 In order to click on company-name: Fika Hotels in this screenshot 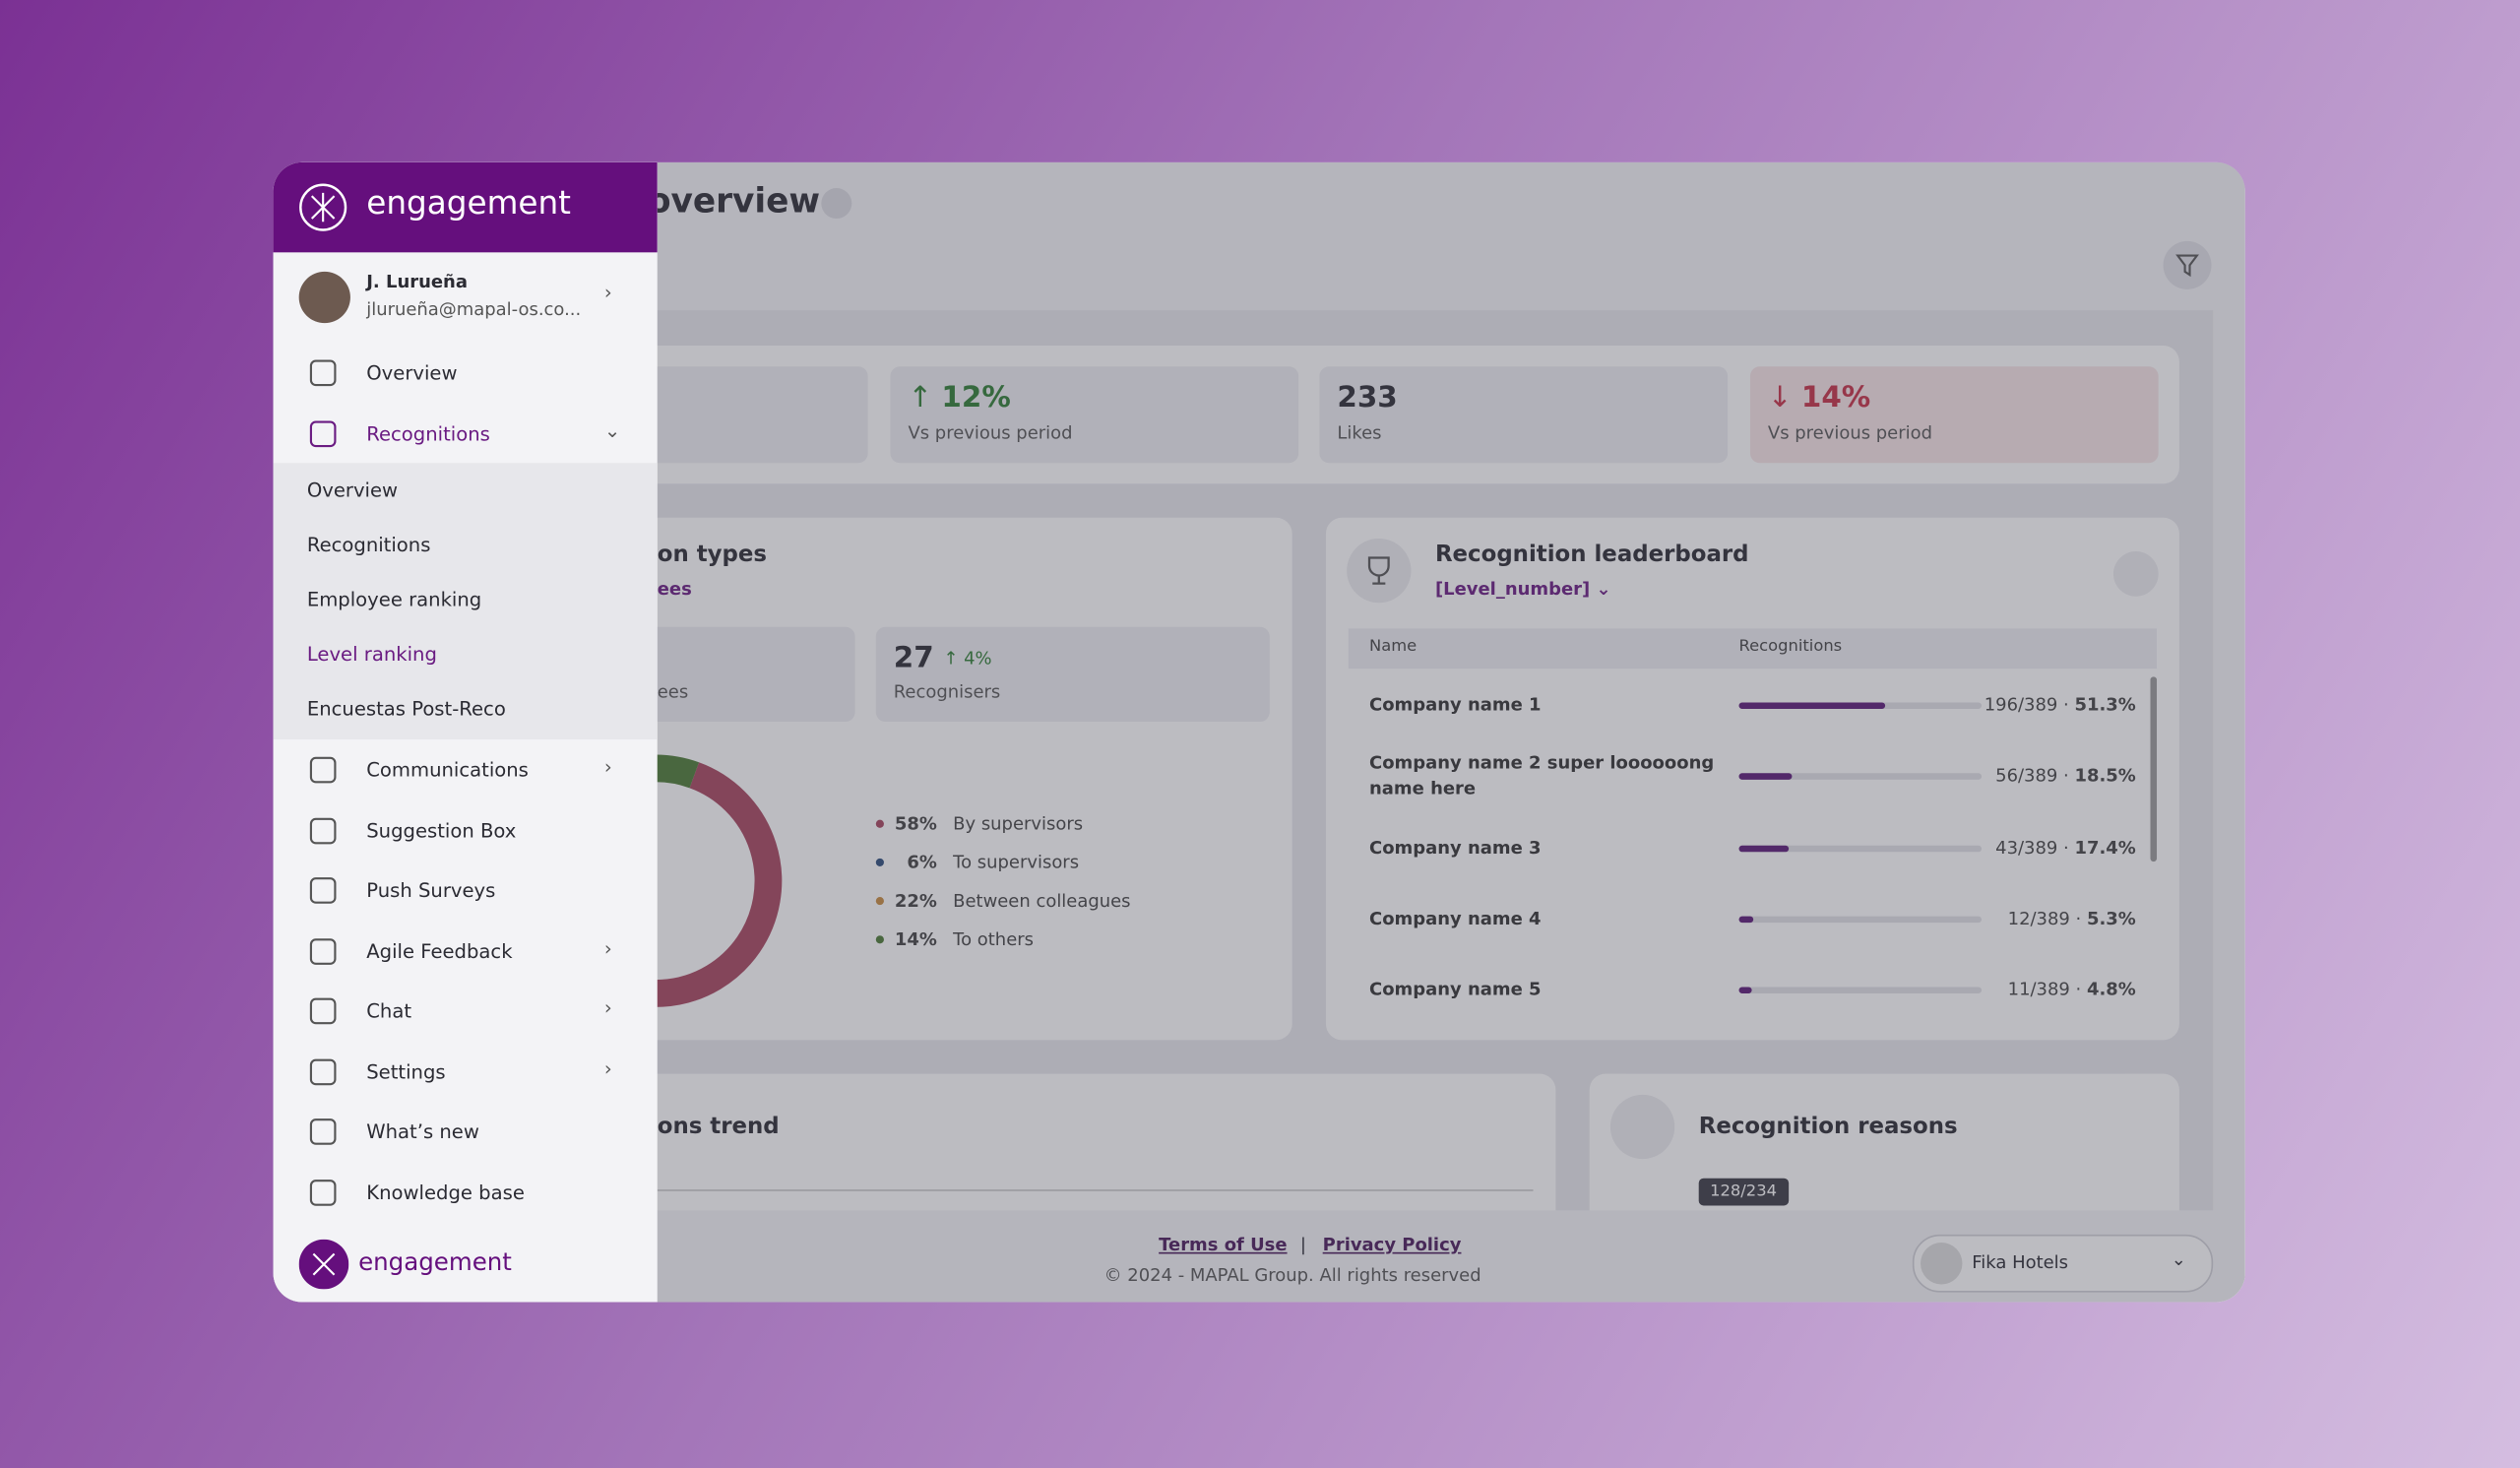, I will do `click(2020, 1263)`.